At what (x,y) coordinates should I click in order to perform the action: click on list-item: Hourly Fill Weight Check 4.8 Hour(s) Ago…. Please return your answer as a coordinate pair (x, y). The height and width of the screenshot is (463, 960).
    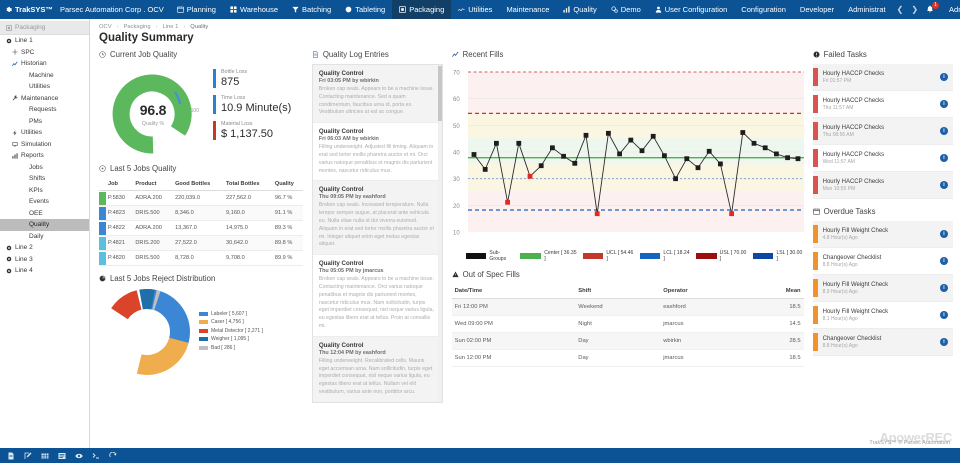
    Looking at the image, I should click on (882, 234).